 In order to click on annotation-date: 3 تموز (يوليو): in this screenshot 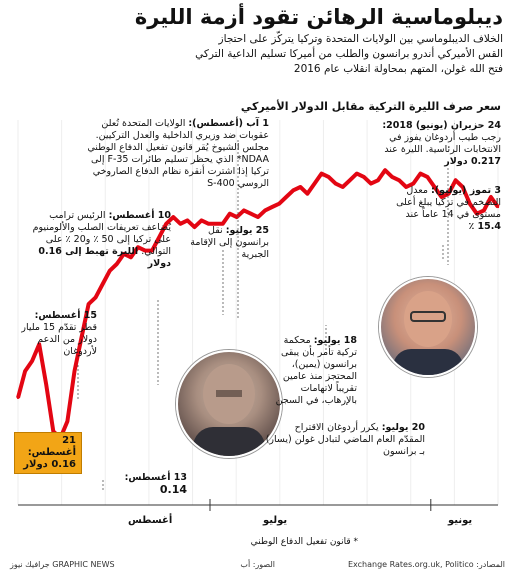, I will do `click(465, 190)`.